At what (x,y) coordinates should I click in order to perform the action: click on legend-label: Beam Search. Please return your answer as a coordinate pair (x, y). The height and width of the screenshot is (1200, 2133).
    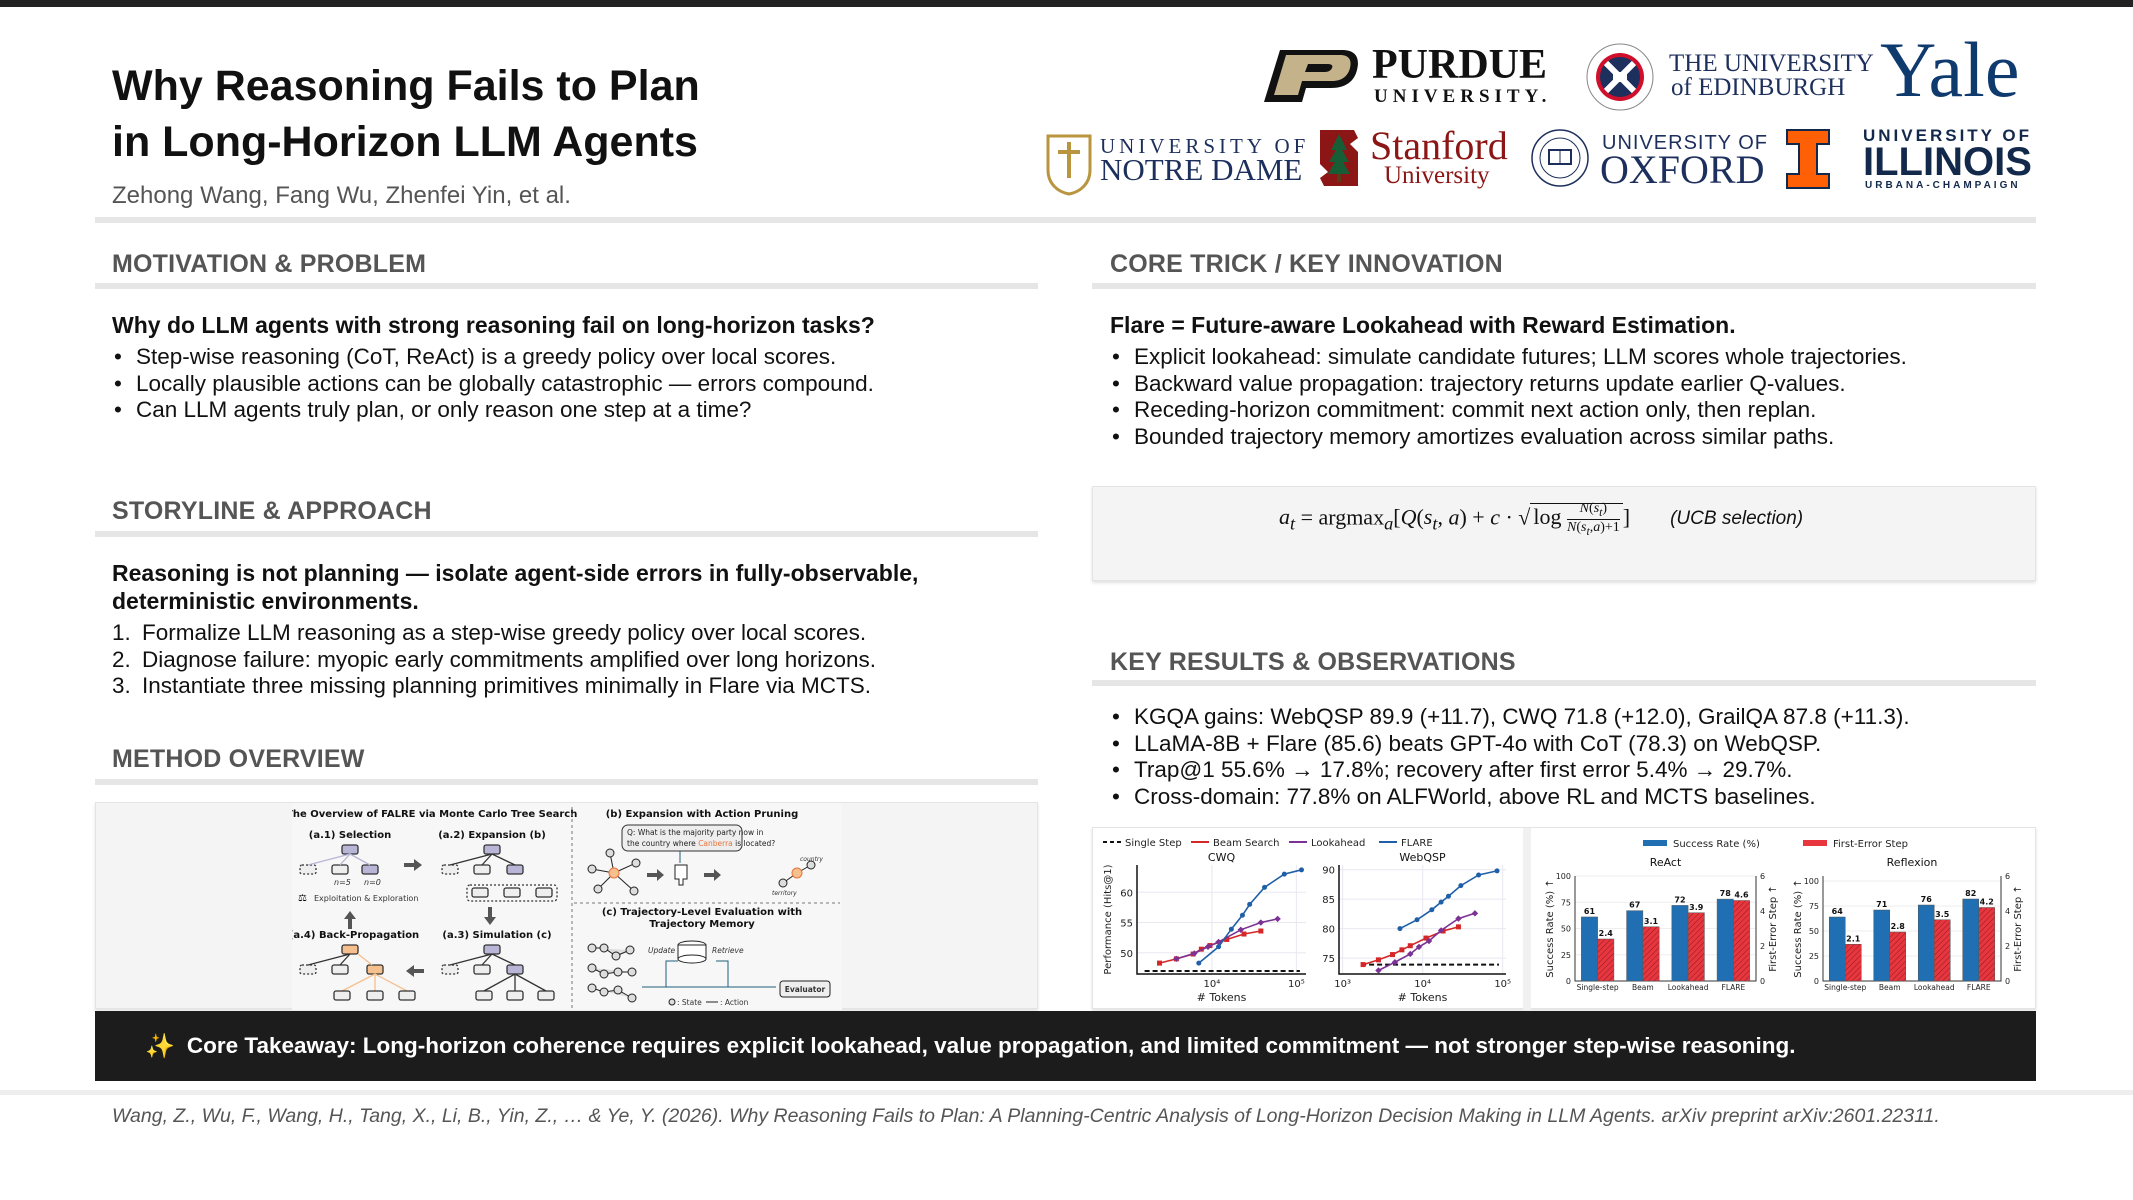
    Looking at the image, I should click on (1246, 843).